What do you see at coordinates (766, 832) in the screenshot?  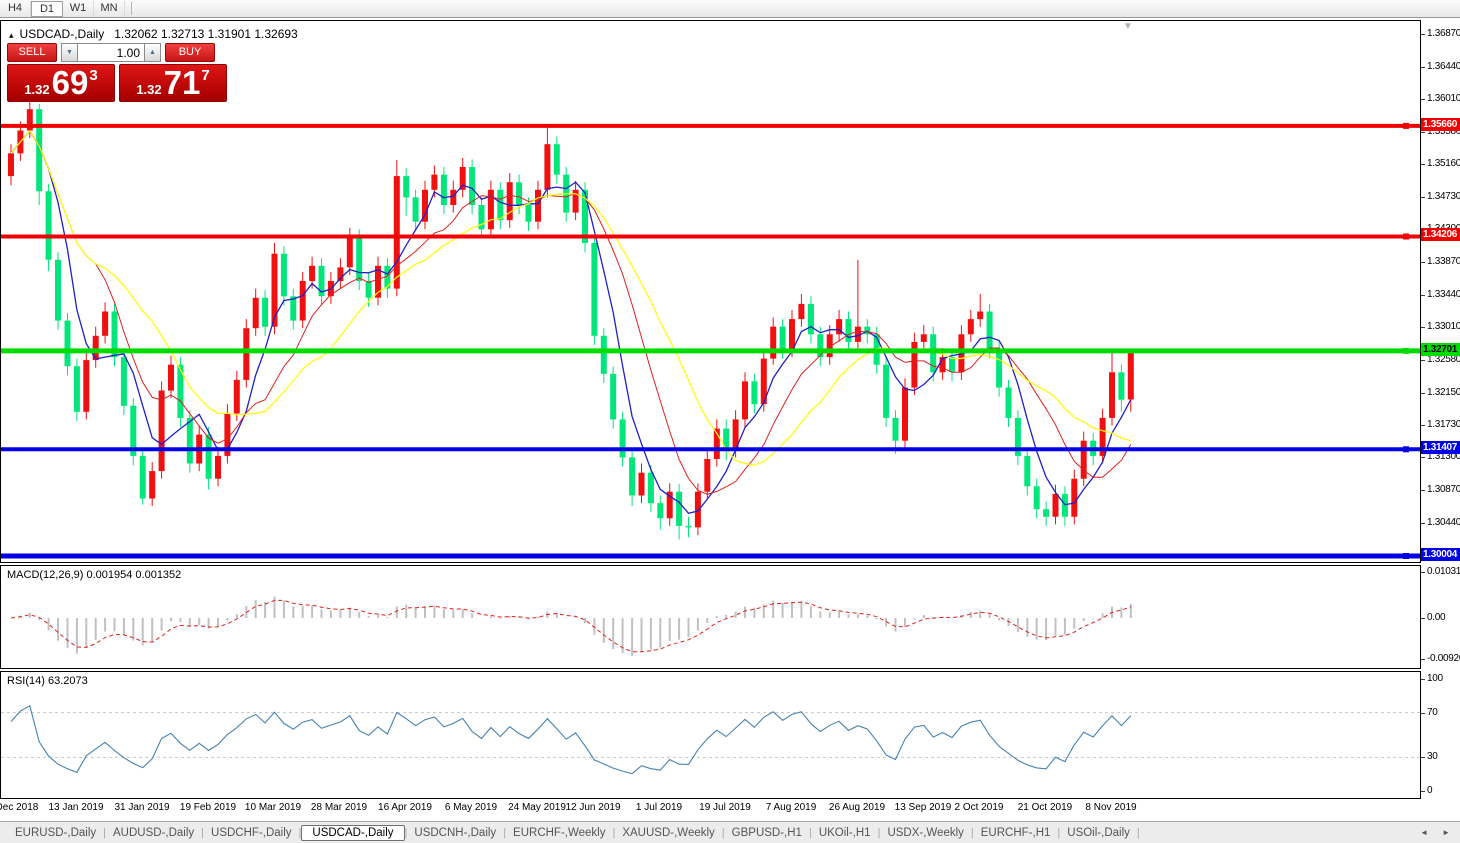 I see `chart-tab-gbpusd-h1: GBPUSD-,H1` at bounding box center [766, 832].